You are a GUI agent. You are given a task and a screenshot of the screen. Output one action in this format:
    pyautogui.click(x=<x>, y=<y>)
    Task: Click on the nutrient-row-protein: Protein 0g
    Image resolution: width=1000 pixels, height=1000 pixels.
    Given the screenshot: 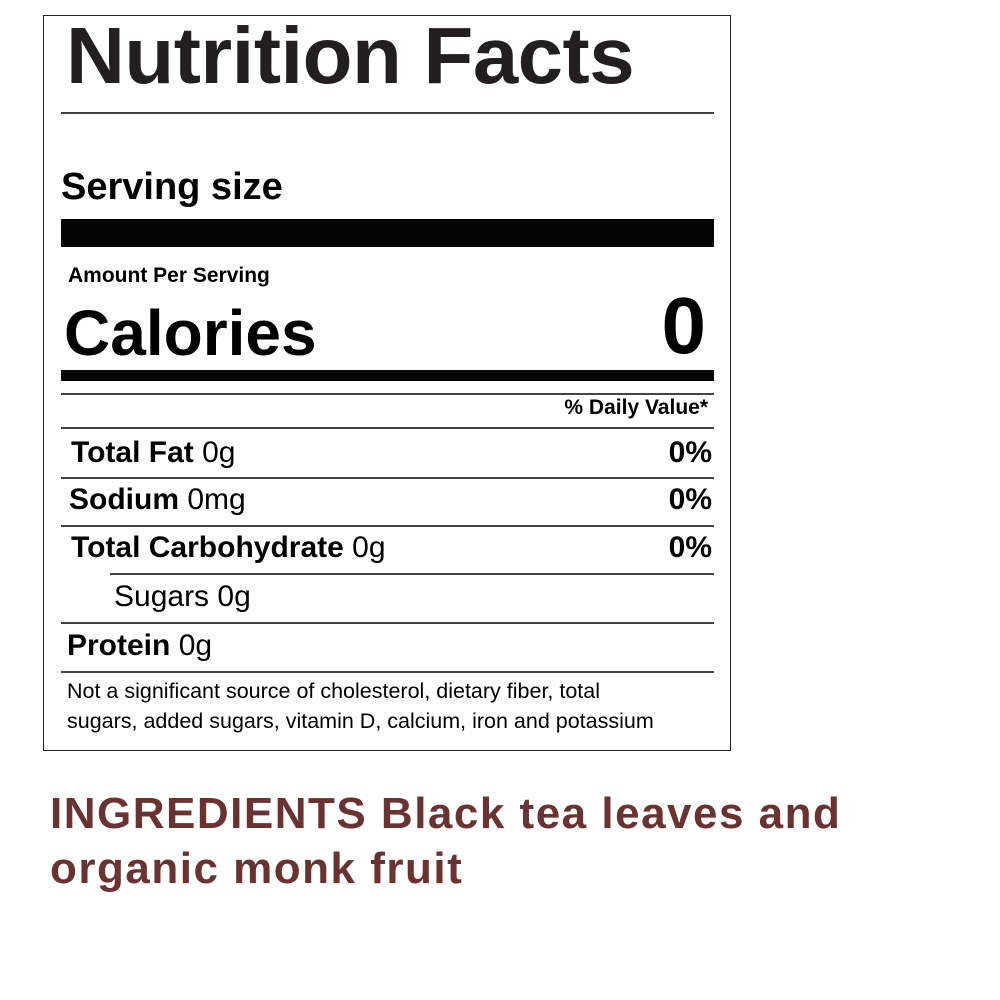 What is the action you would take?
    pyautogui.click(x=139, y=646)
    